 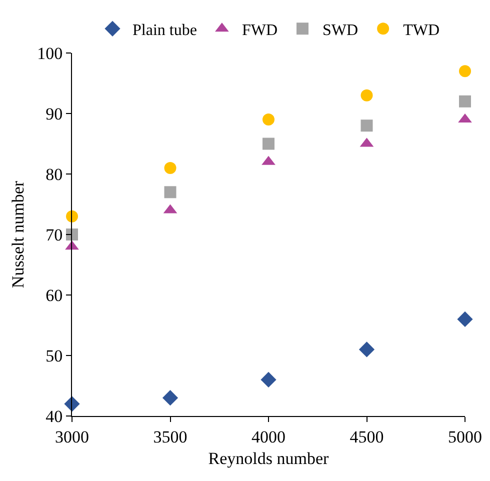 I want to click on y-tick-label: 70, so click(x=54, y=234).